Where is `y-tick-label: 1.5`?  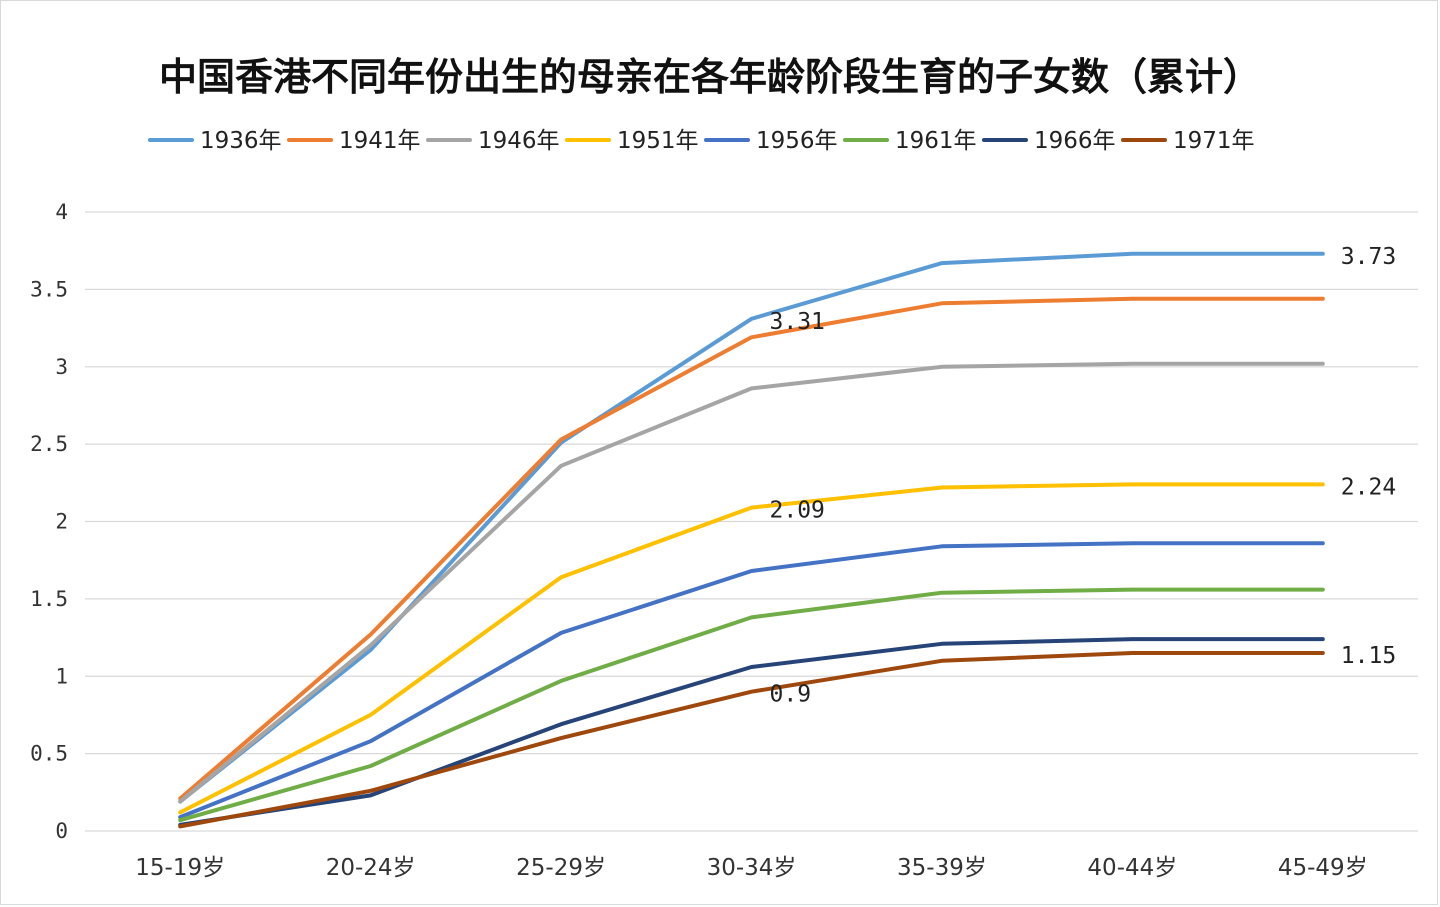 y-tick-label: 1.5 is located at coordinates (49, 599).